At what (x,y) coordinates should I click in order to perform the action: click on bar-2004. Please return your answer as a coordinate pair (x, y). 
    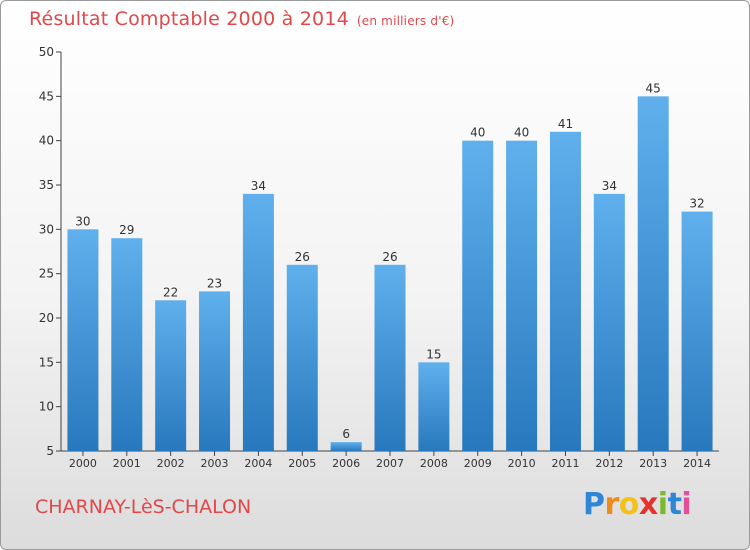
    Looking at the image, I should click on (258, 322).